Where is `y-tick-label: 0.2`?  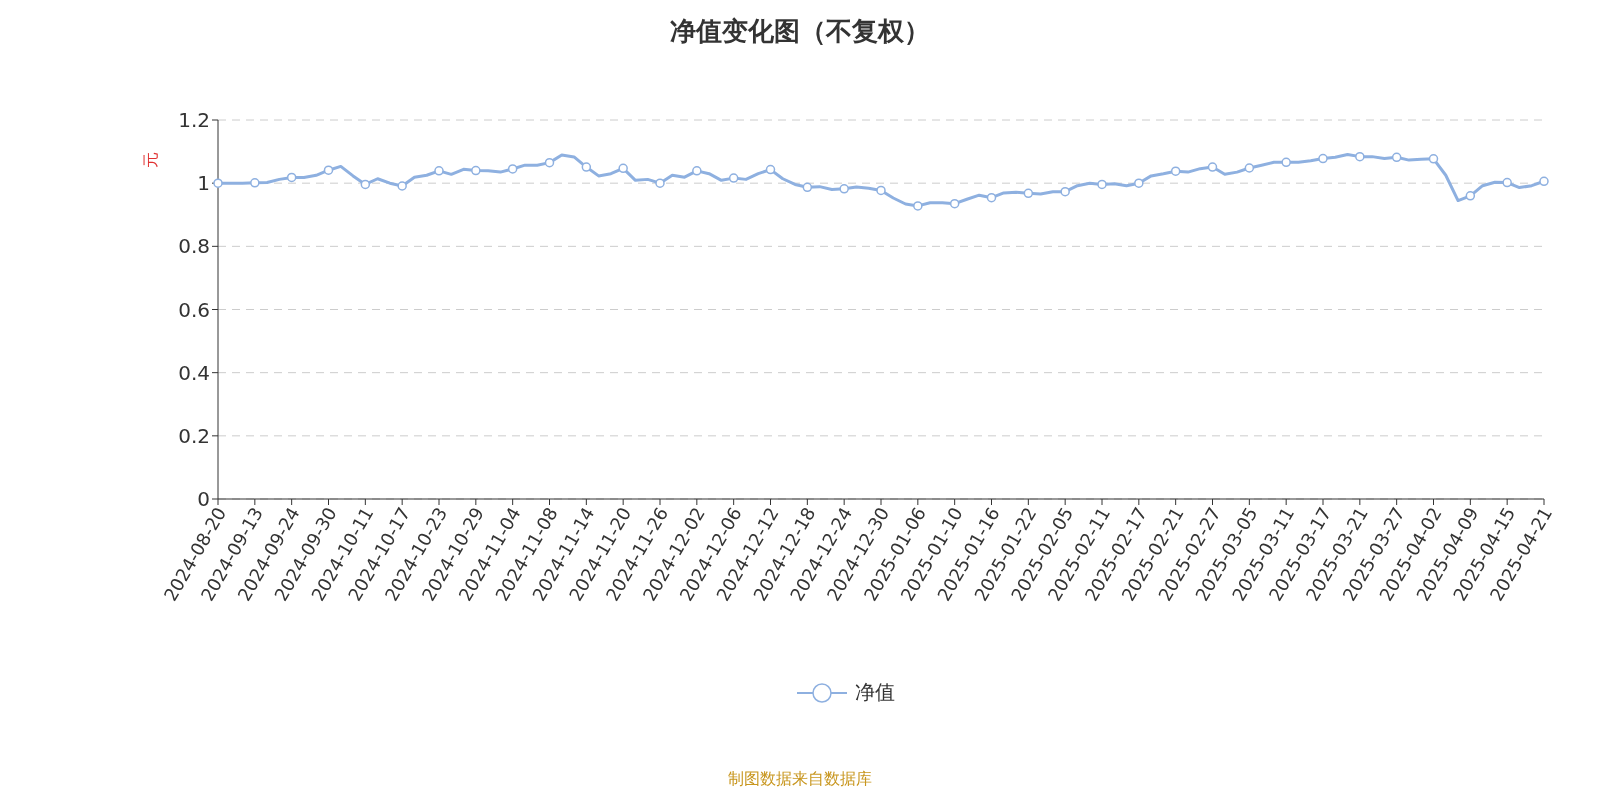 y-tick-label: 0.2 is located at coordinates (194, 435).